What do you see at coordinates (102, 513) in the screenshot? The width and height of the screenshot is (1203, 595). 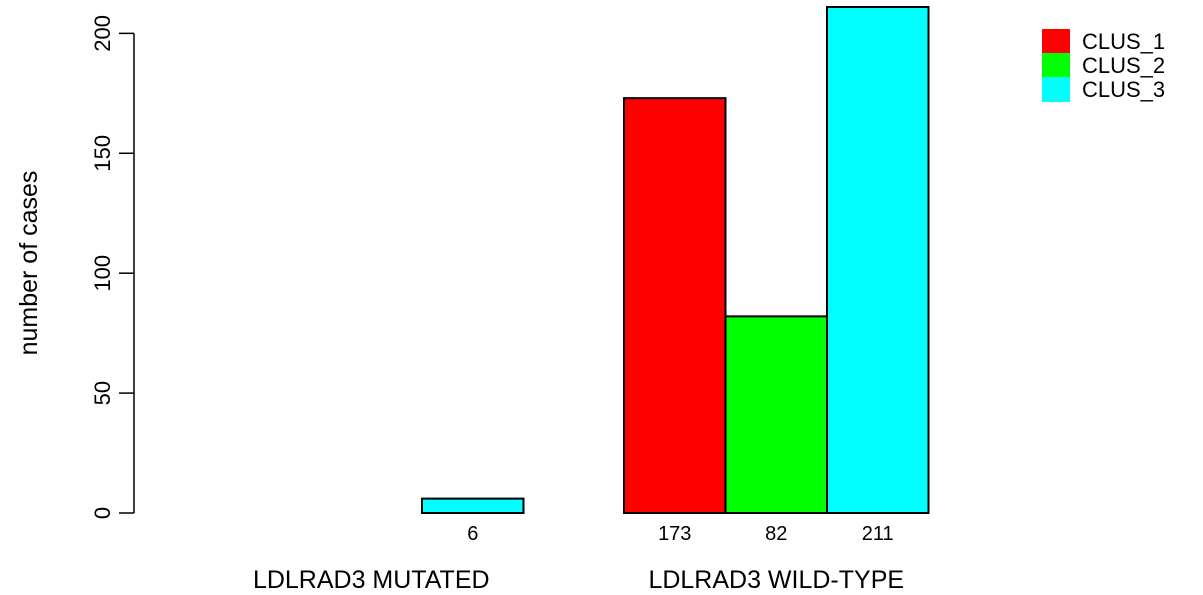 I see `y-tick-label: 0` at bounding box center [102, 513].